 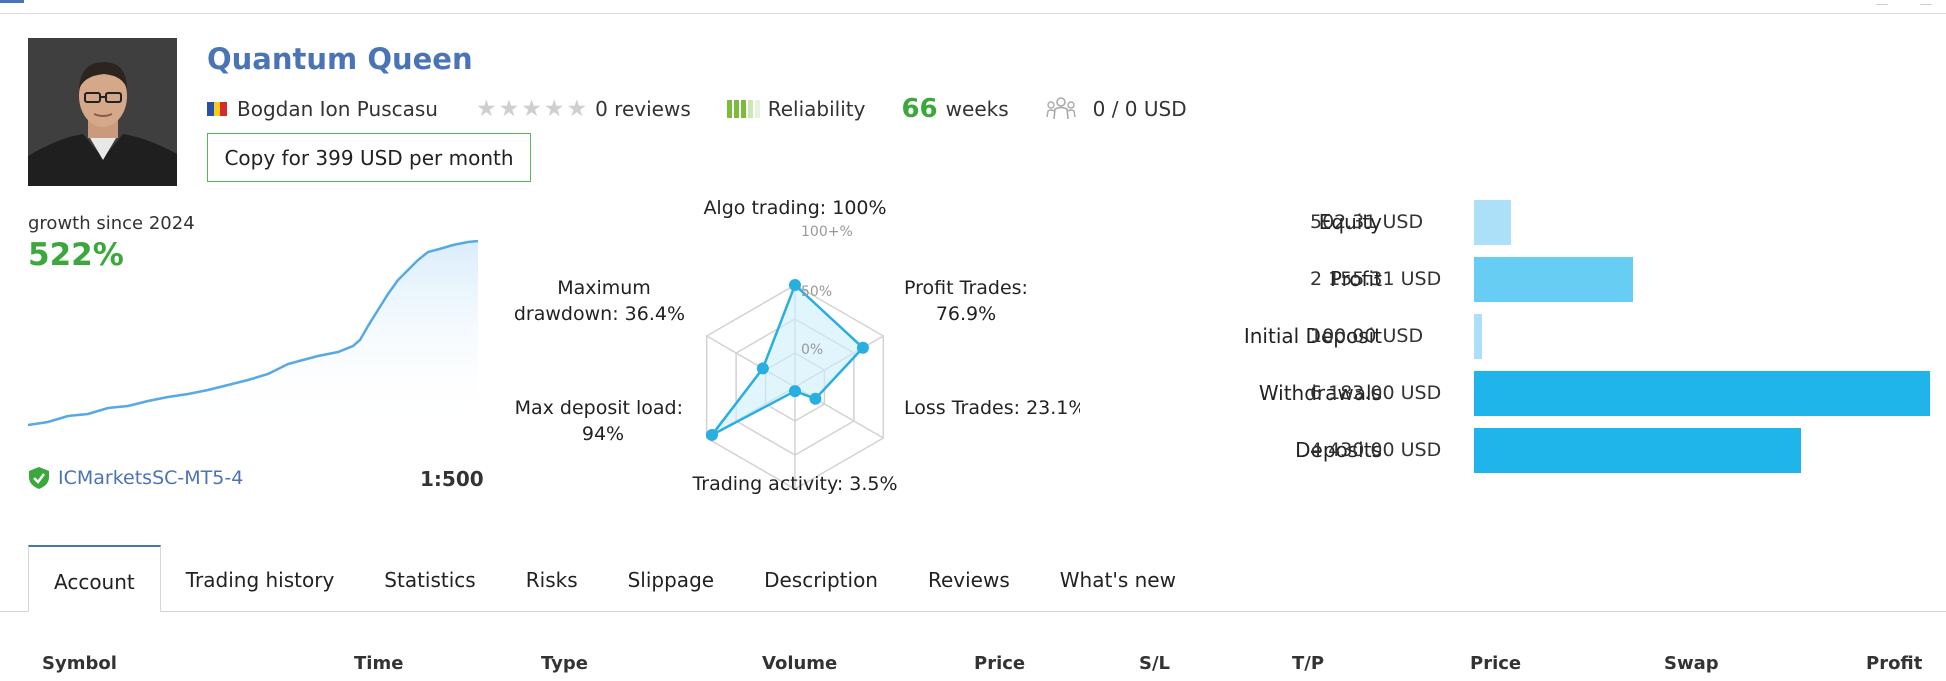 What do you see at coordinates (794, 484) in the screenshot?
I see `radar-label-activity: Trading activity: 3.5%` at bounding box center [794, 484].